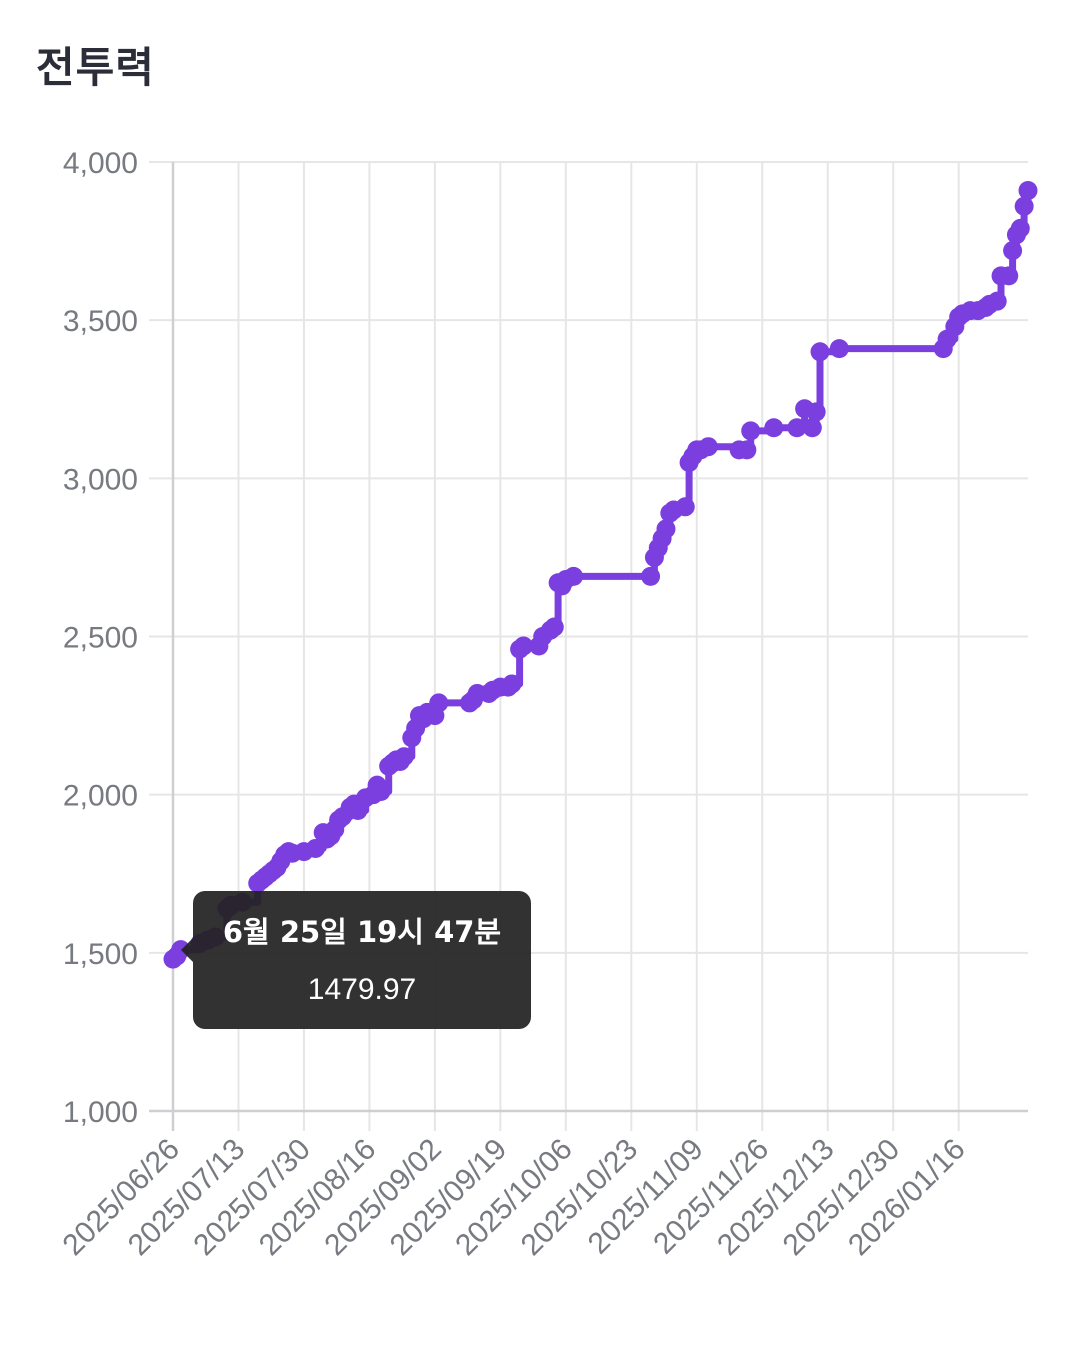 This screenshot has width=1080, height=1357. I want to click on y-tick-label: 2,500, so click(100, 638).